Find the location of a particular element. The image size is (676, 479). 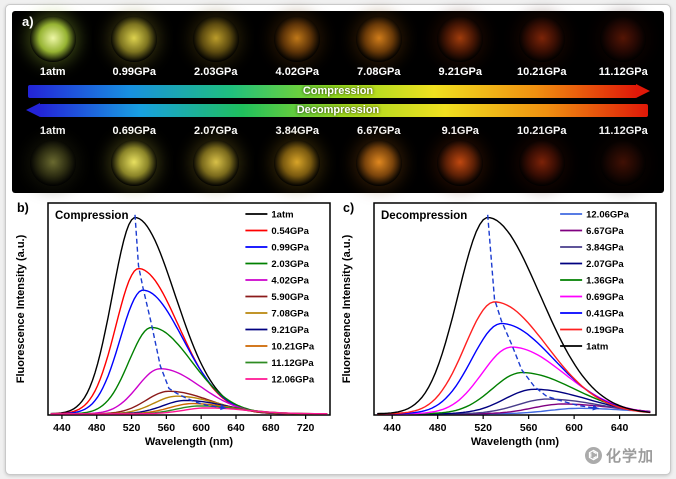

compression-gradient-arrow: Compression is located at coordinates (338, 91).